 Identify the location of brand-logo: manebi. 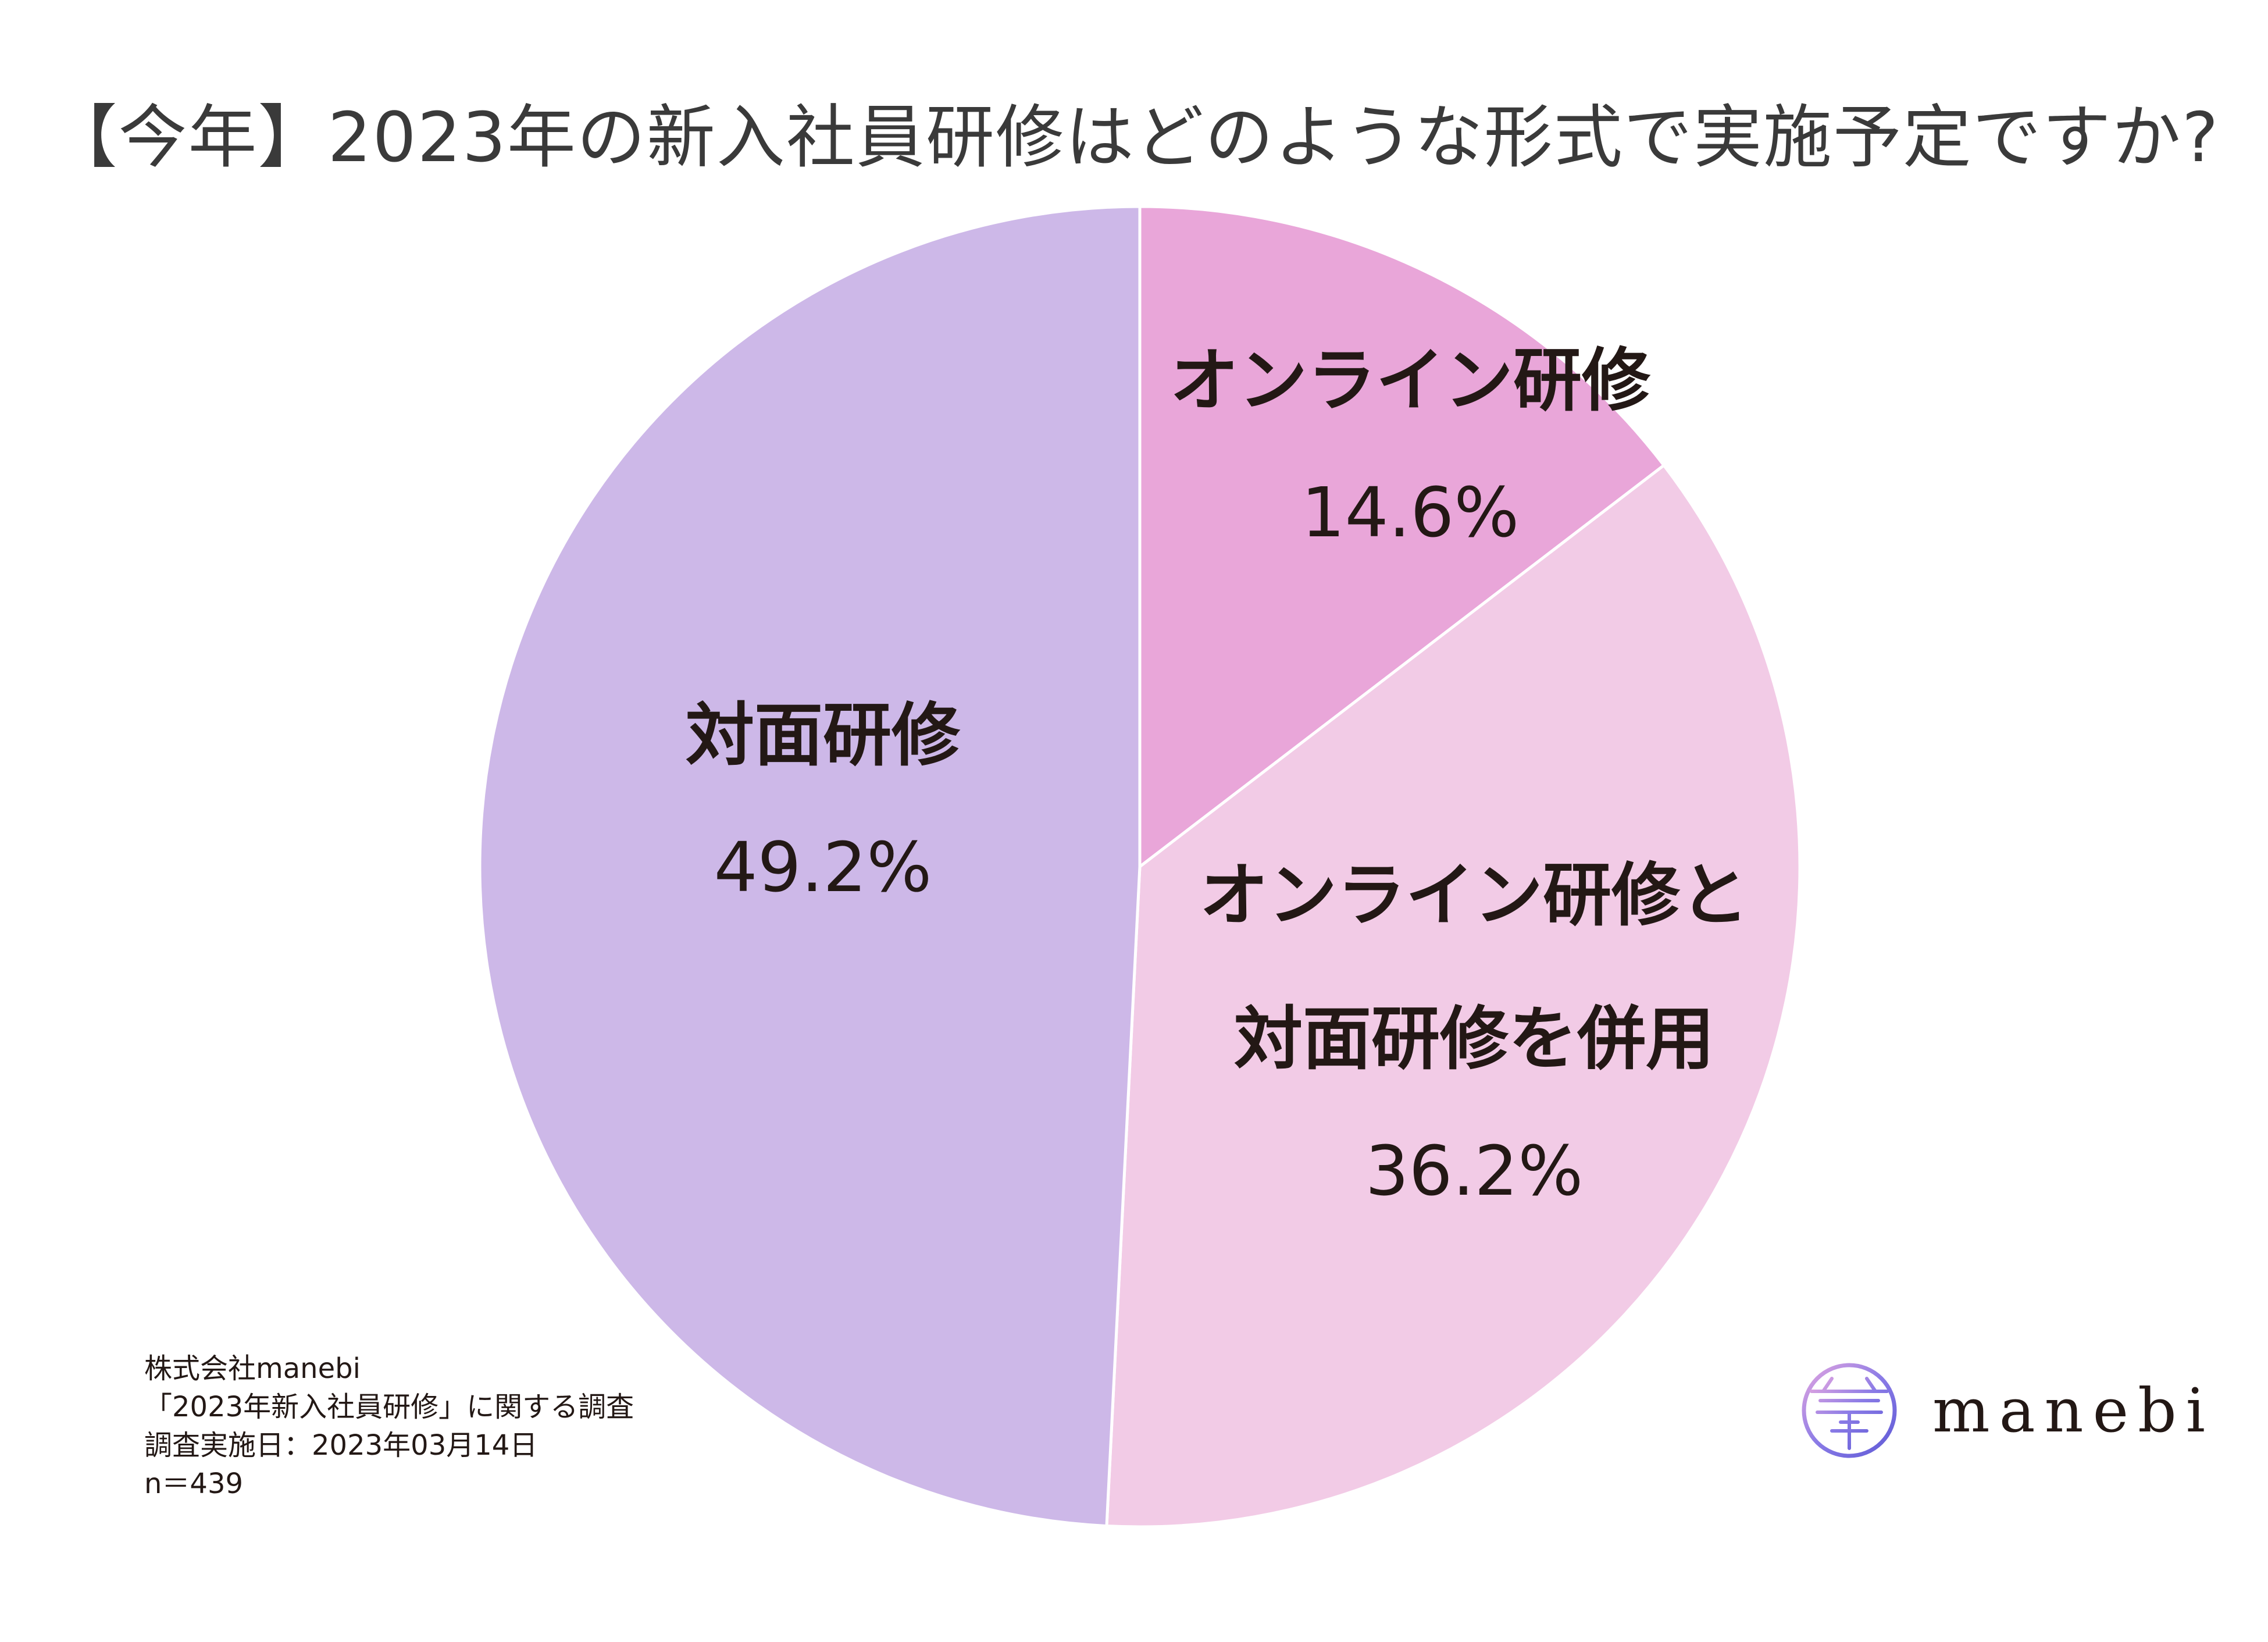
(2007, 1410).